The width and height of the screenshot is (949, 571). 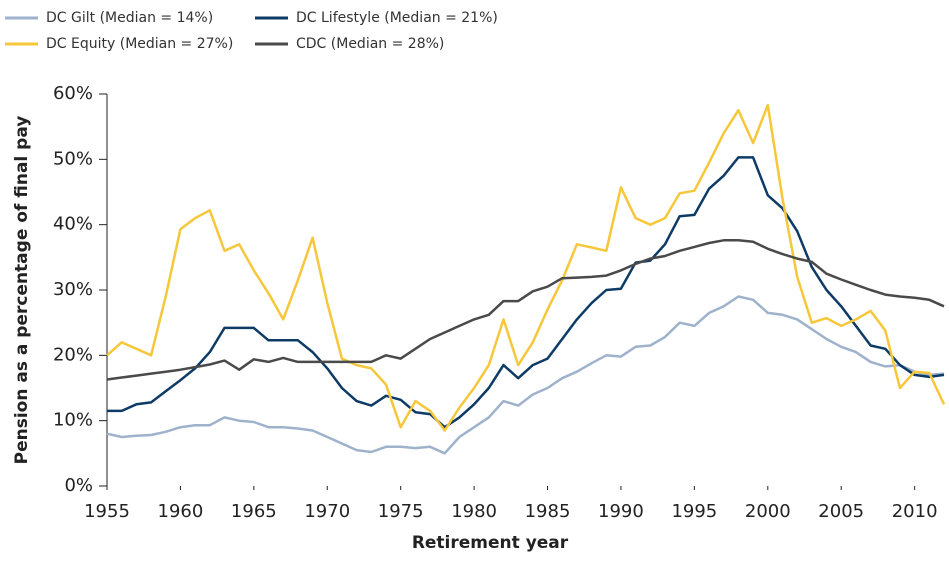 I want to click on y-axis-title: Pension as a percentage of final pay, so click(x=22, y=290).